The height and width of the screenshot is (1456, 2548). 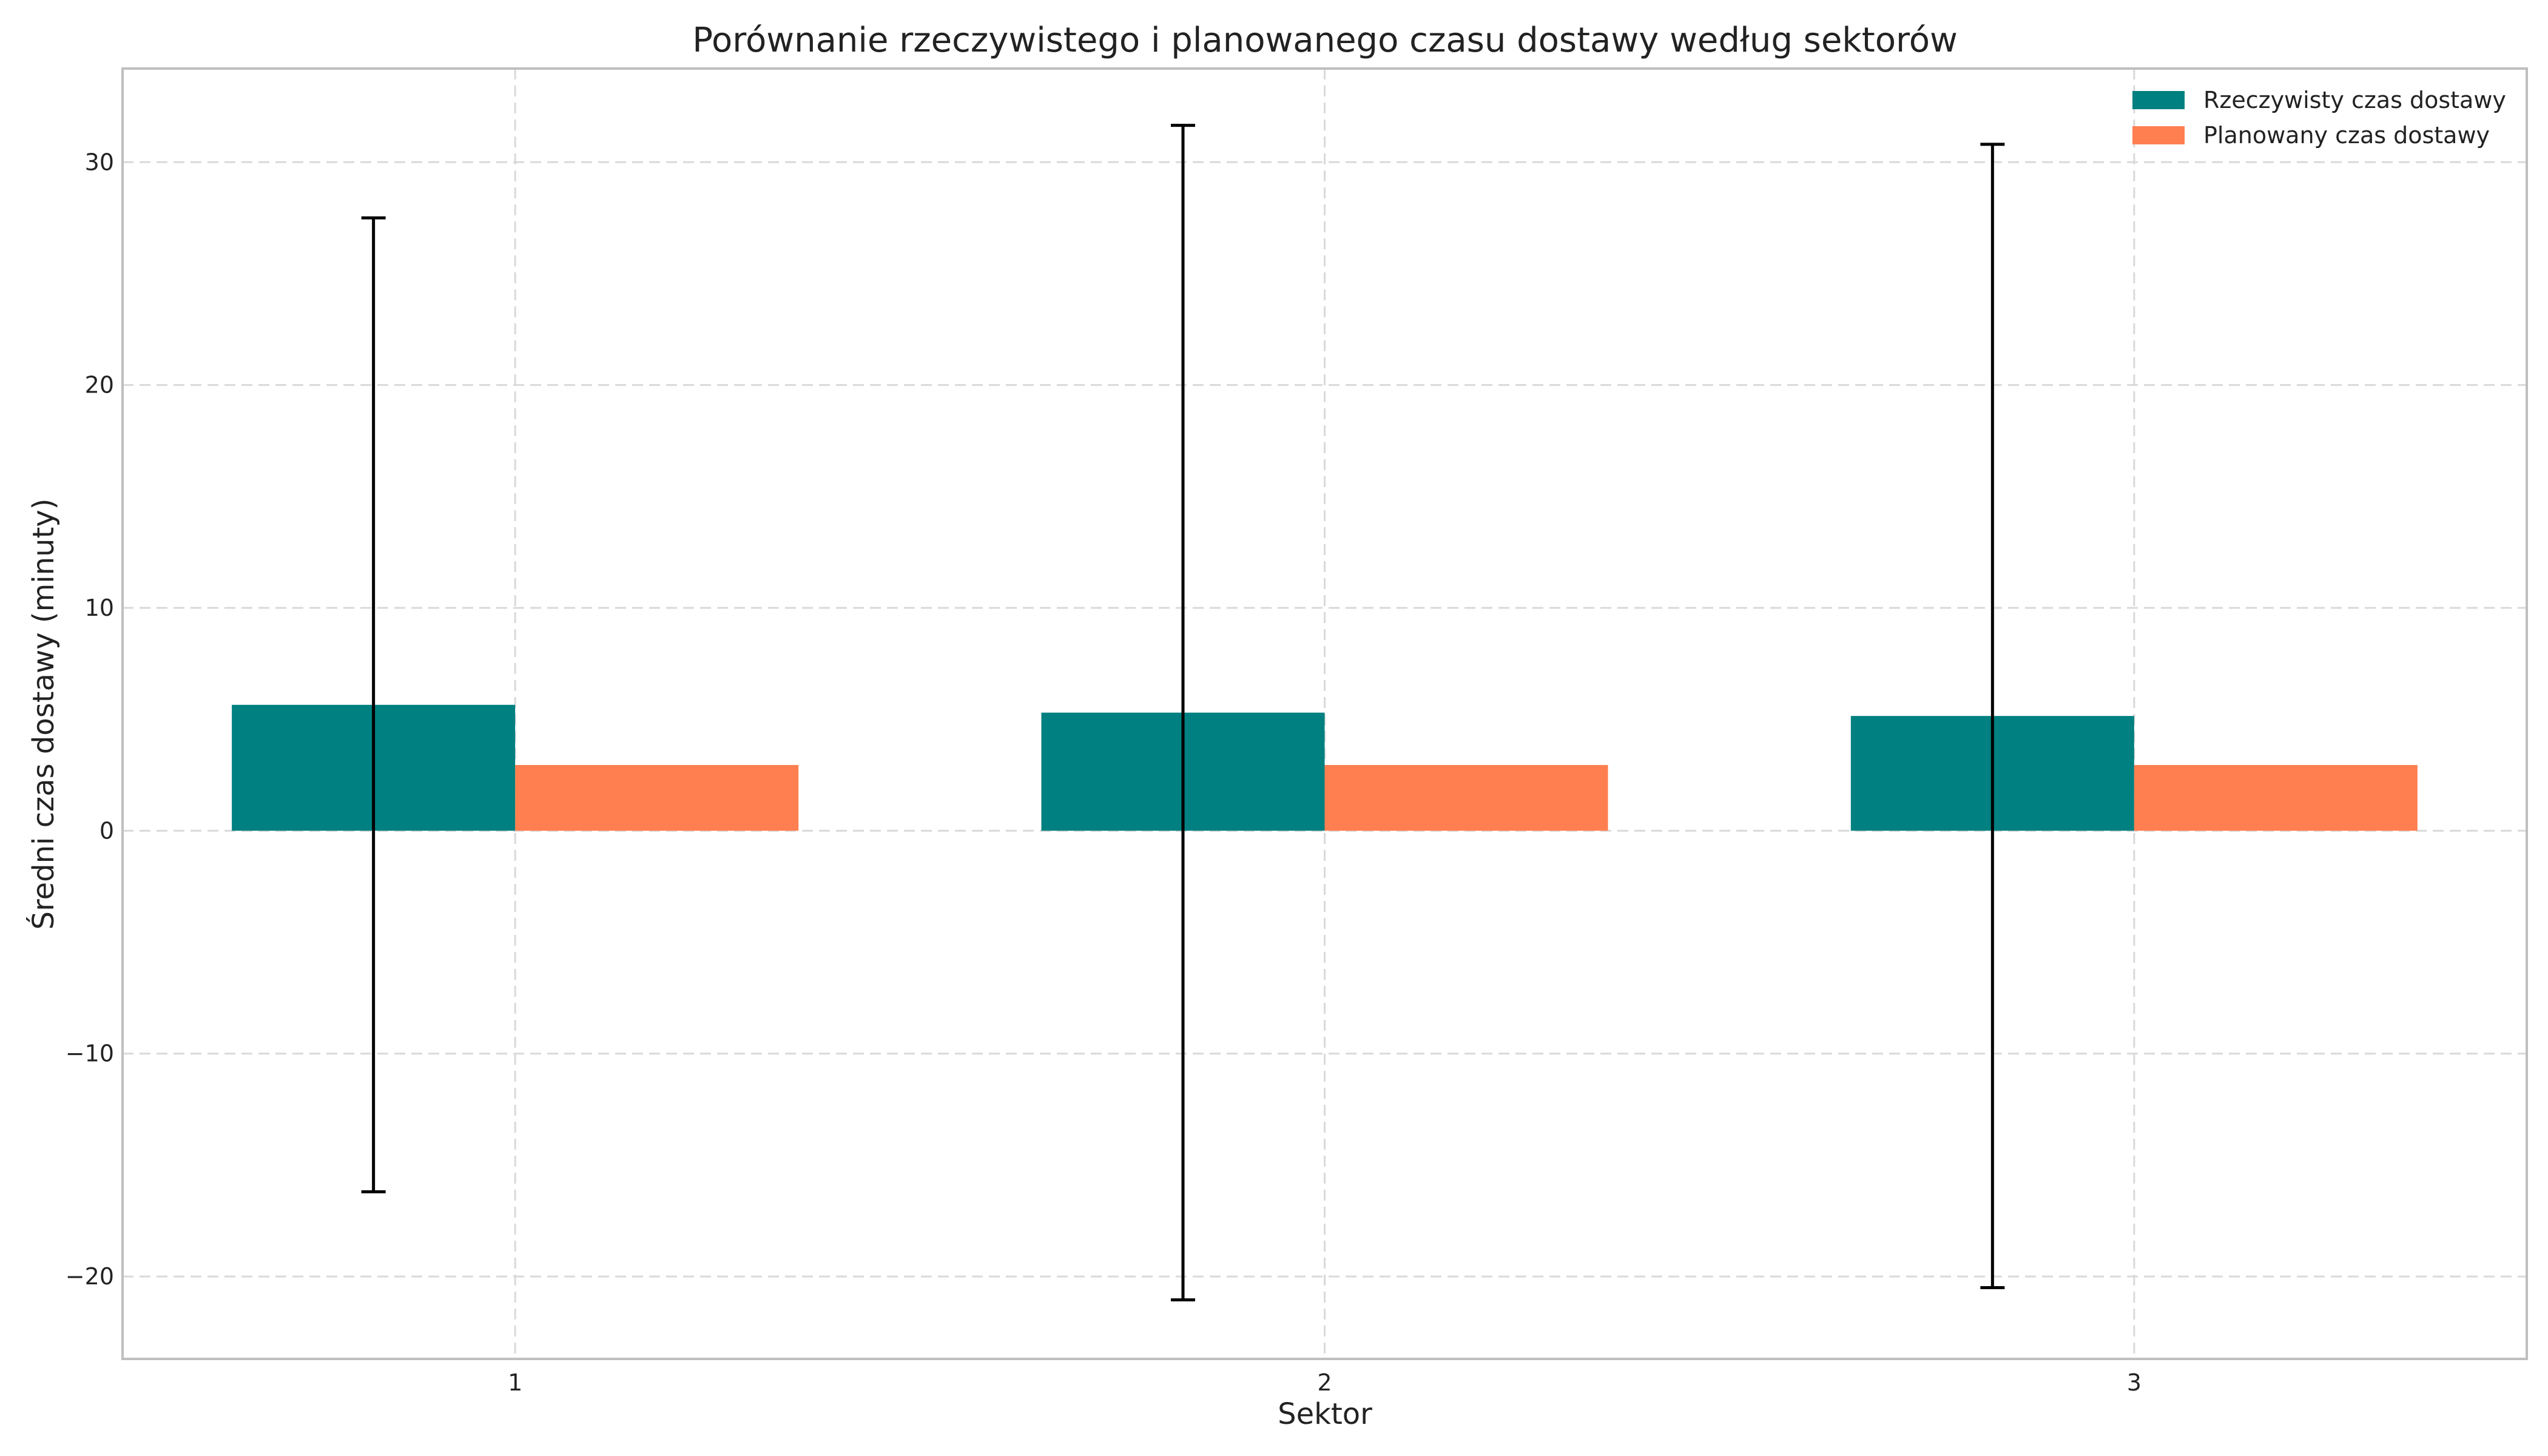 What do you see at coordinates (90, 719) in the screenshot?
I see `y-axis: −20 −10 0 10 20 30` at bounding box center [90, 719].